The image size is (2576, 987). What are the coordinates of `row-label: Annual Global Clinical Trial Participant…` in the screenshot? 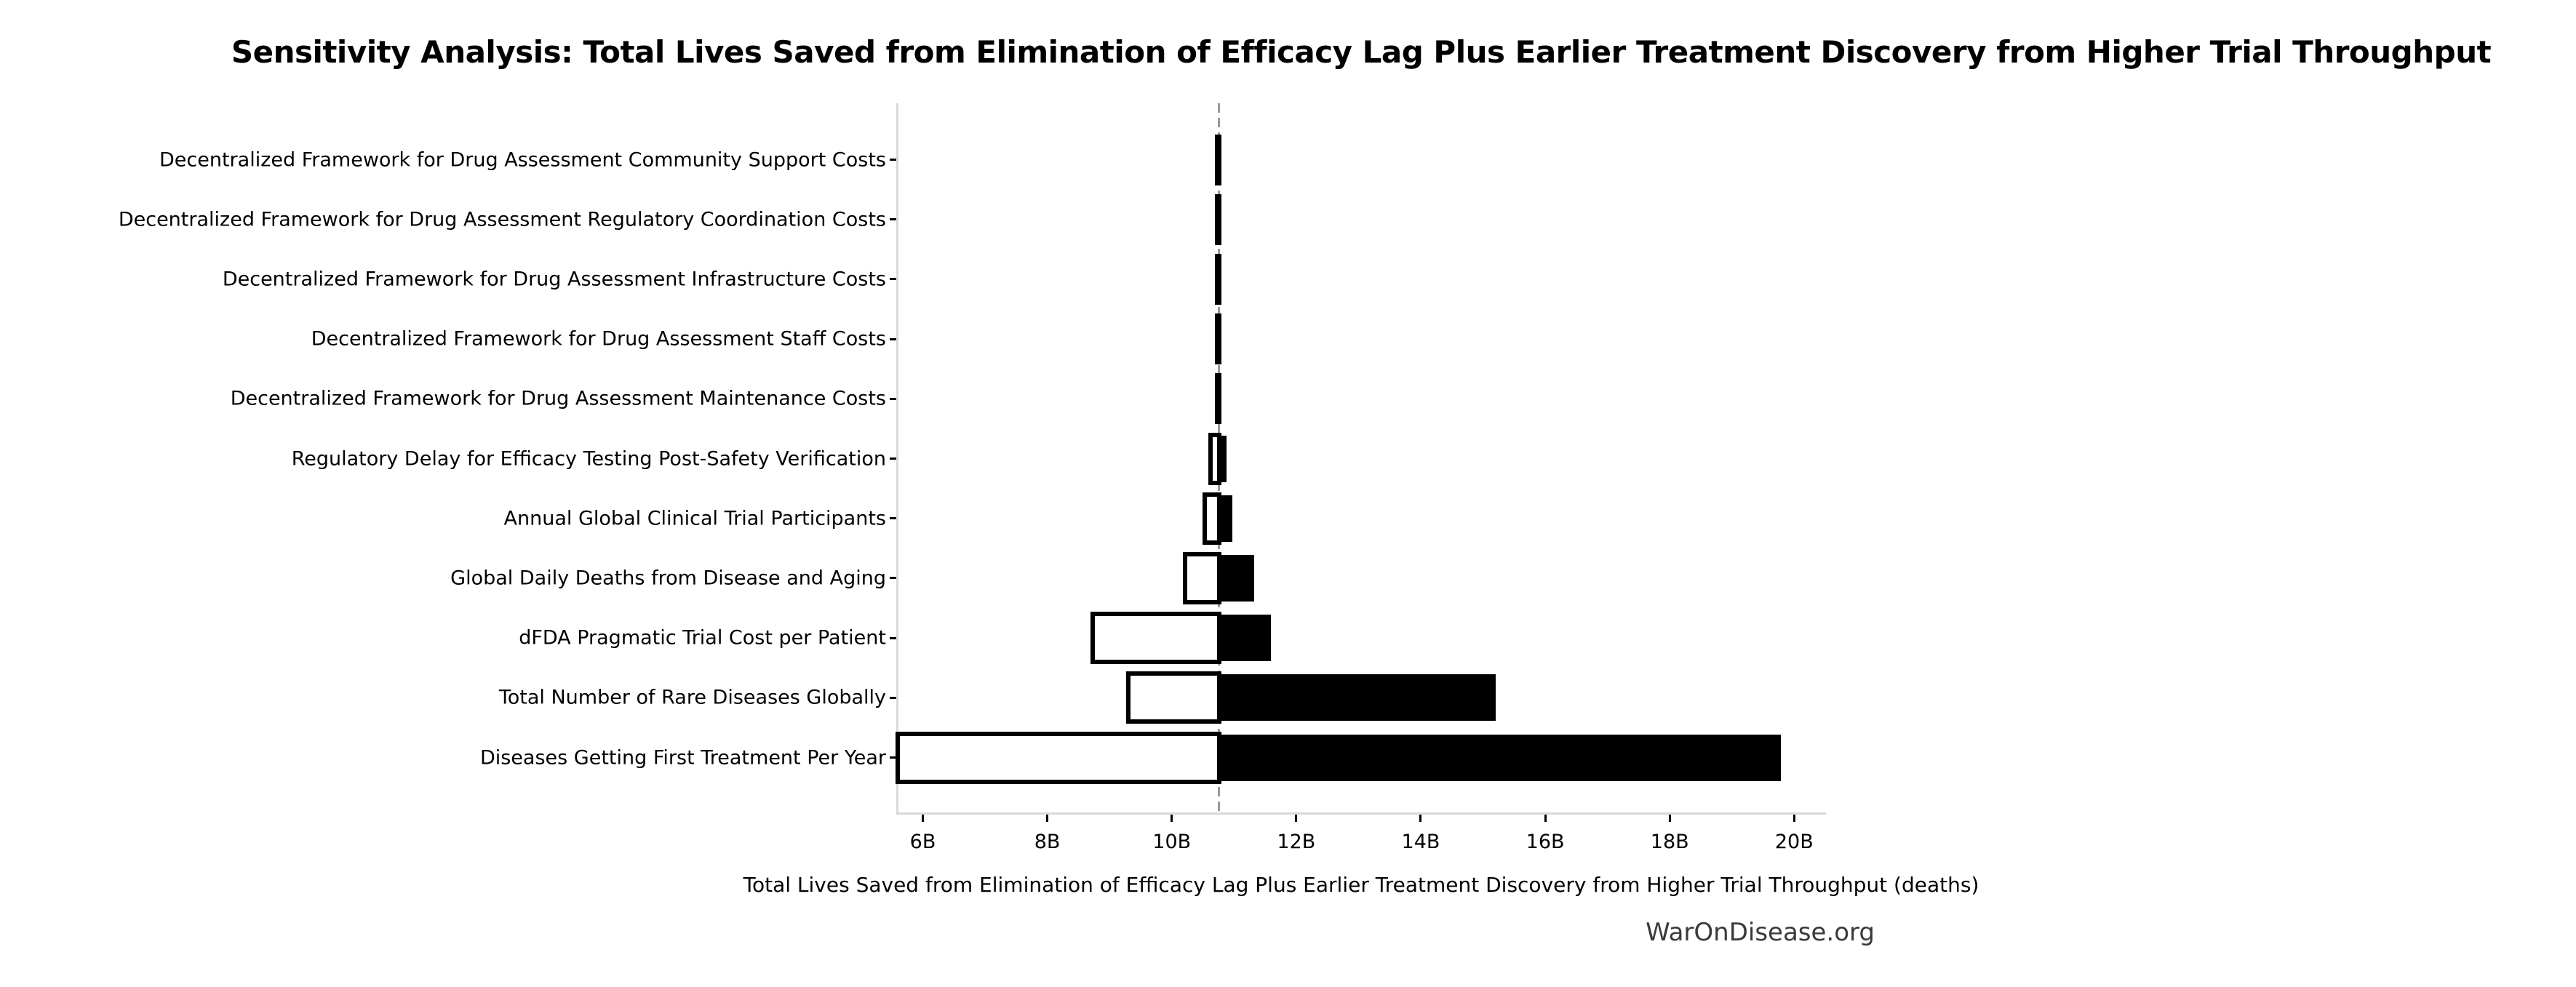 It's located at (694, 518).